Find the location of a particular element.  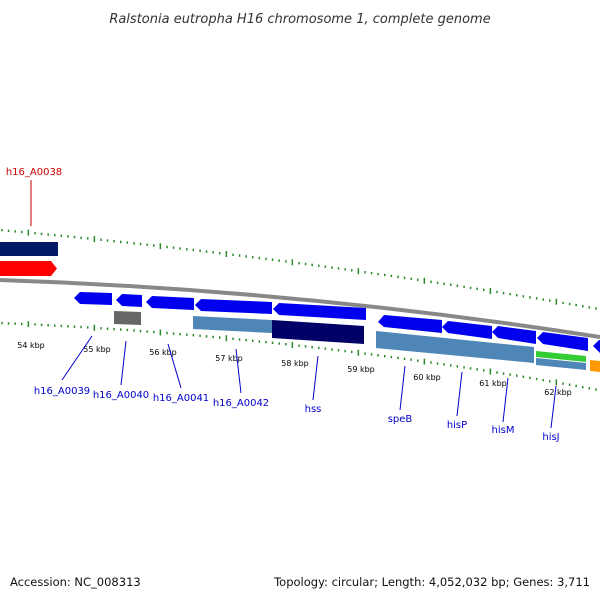

gene-speB-feature is located at coordinates (410, 324).